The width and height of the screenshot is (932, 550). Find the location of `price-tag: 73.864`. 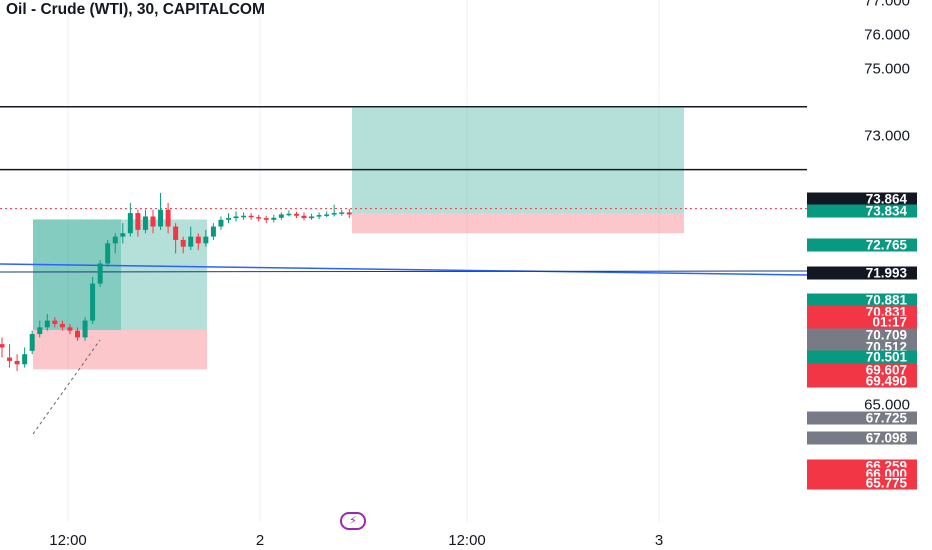

price-tag: 73.864 is located at coordinates (862, 199).